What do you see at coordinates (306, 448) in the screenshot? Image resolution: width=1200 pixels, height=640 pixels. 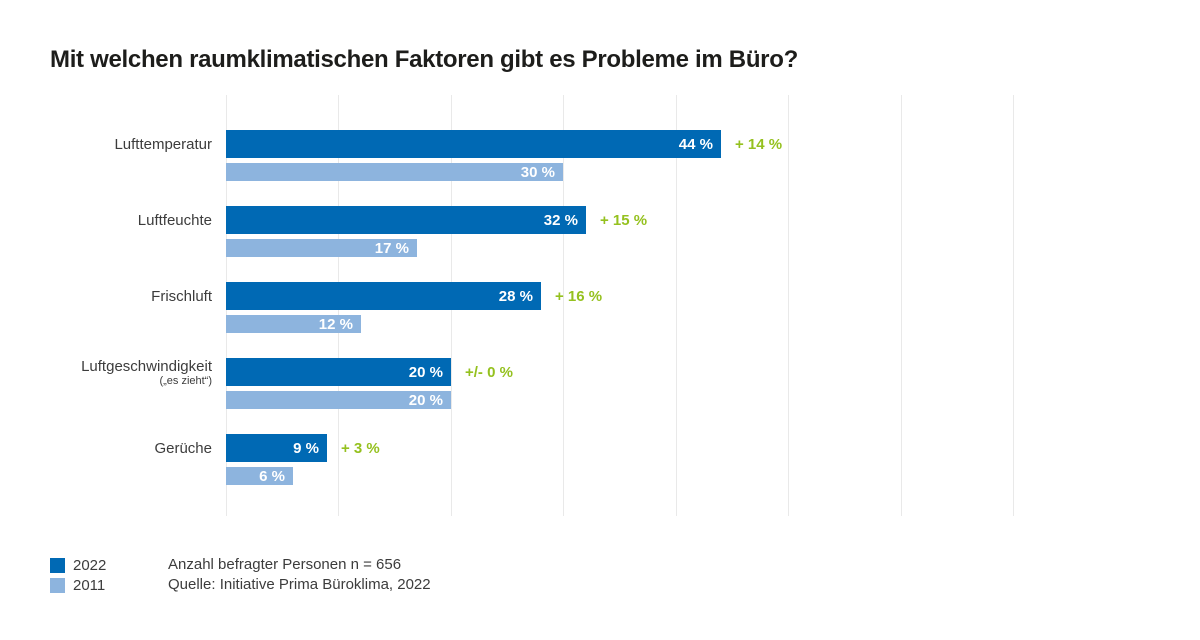 I see `value-label-2022-ger-che: 9 %` at bounding box center [306, 448].